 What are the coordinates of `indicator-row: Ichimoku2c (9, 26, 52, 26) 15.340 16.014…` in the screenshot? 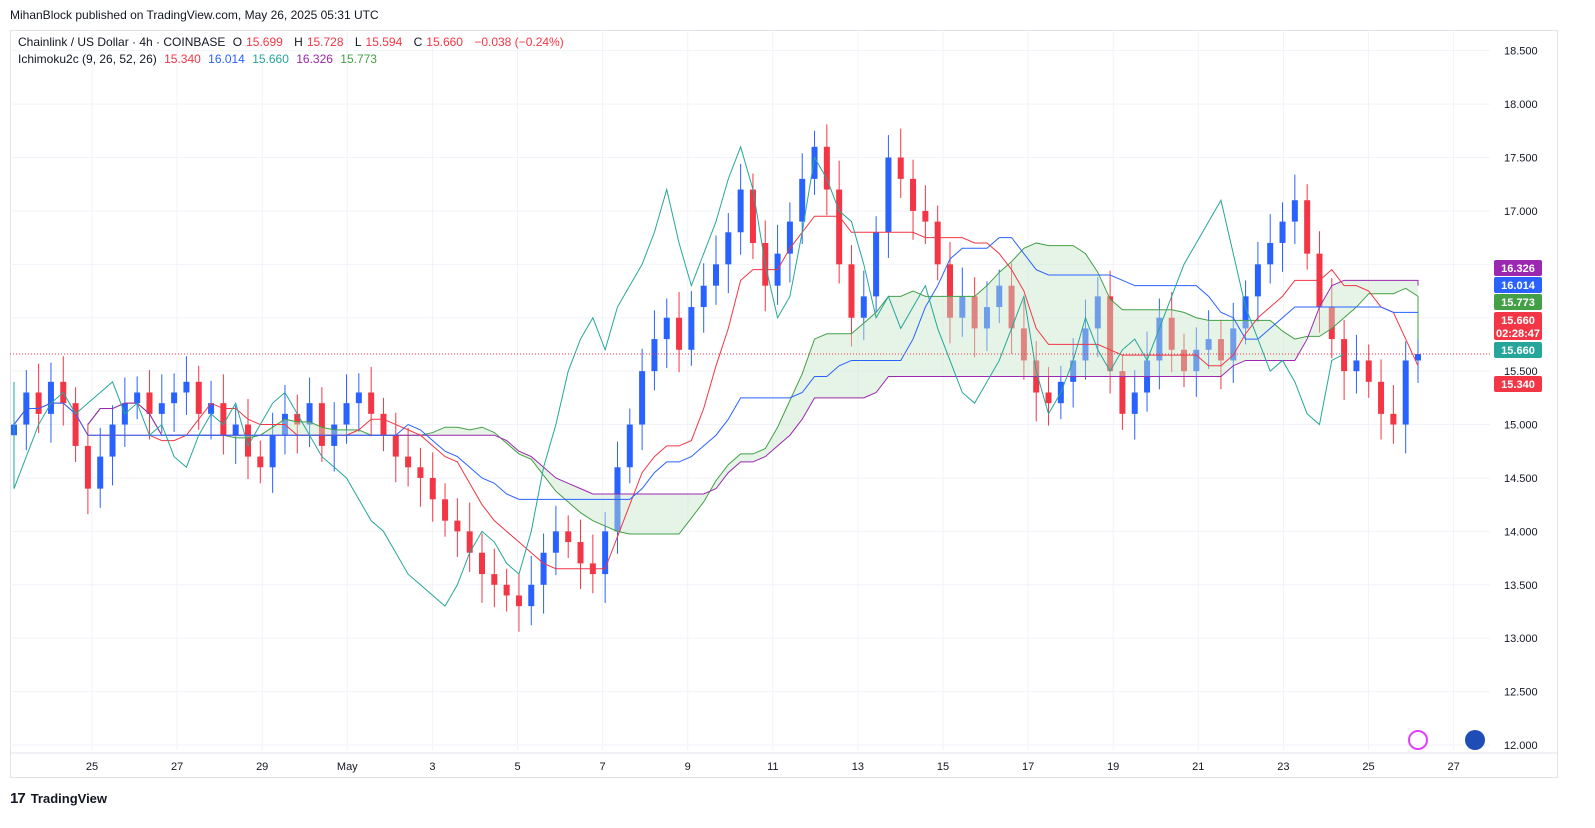 It's located at (293, 59).